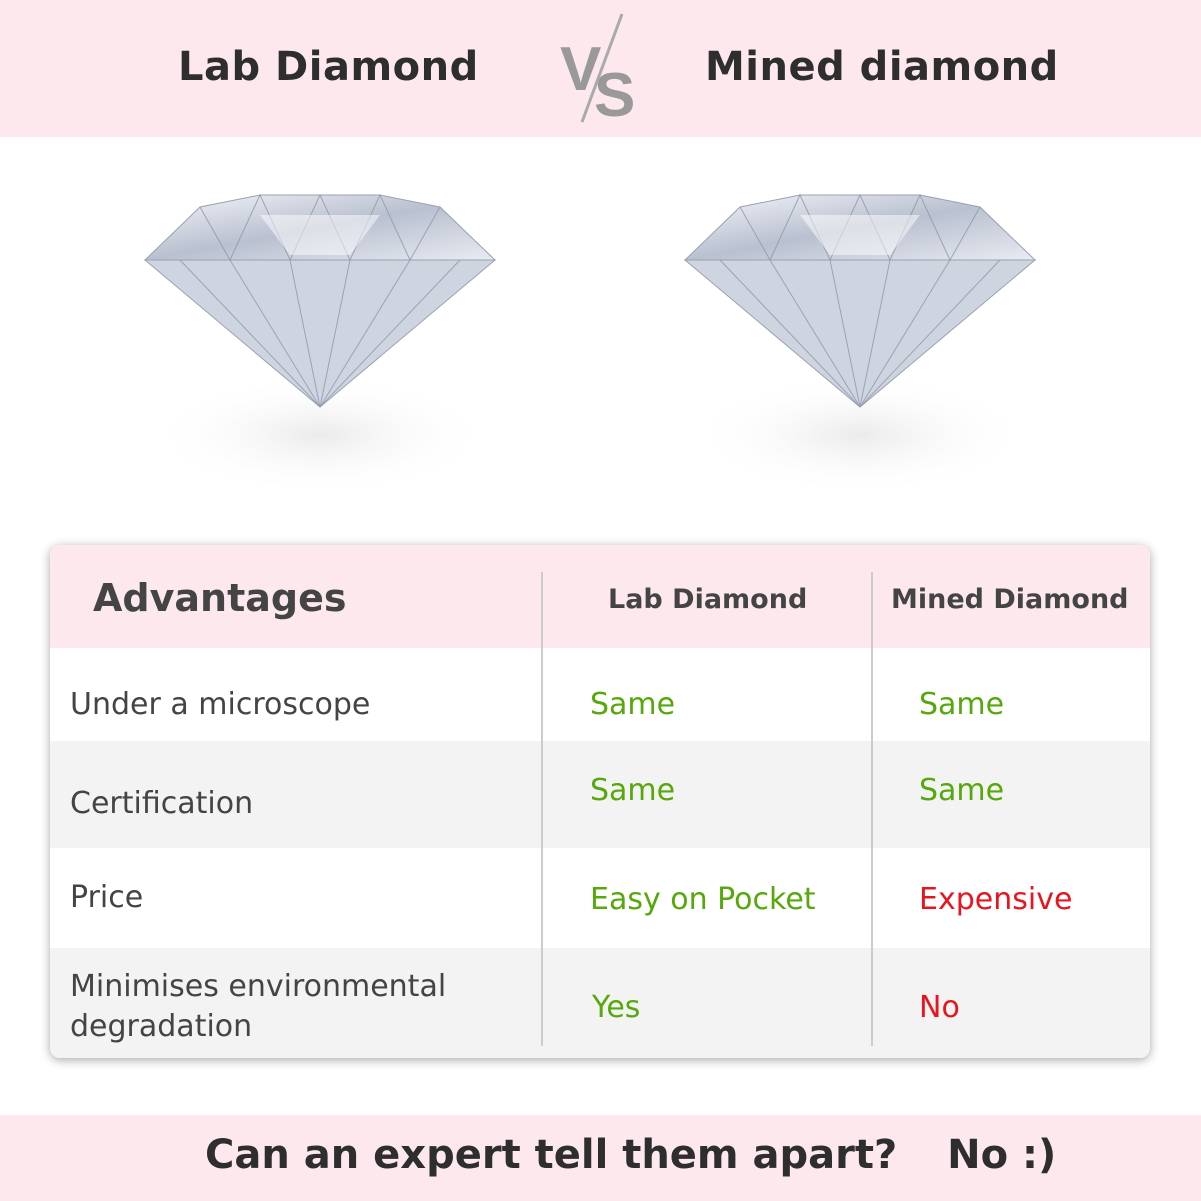 Image resolution: width=1201 pixels, height=1201 pixels. Describe the element at coordinates (220, 598) in the screenshot. I see `header-advantages: Advantages` at that location.